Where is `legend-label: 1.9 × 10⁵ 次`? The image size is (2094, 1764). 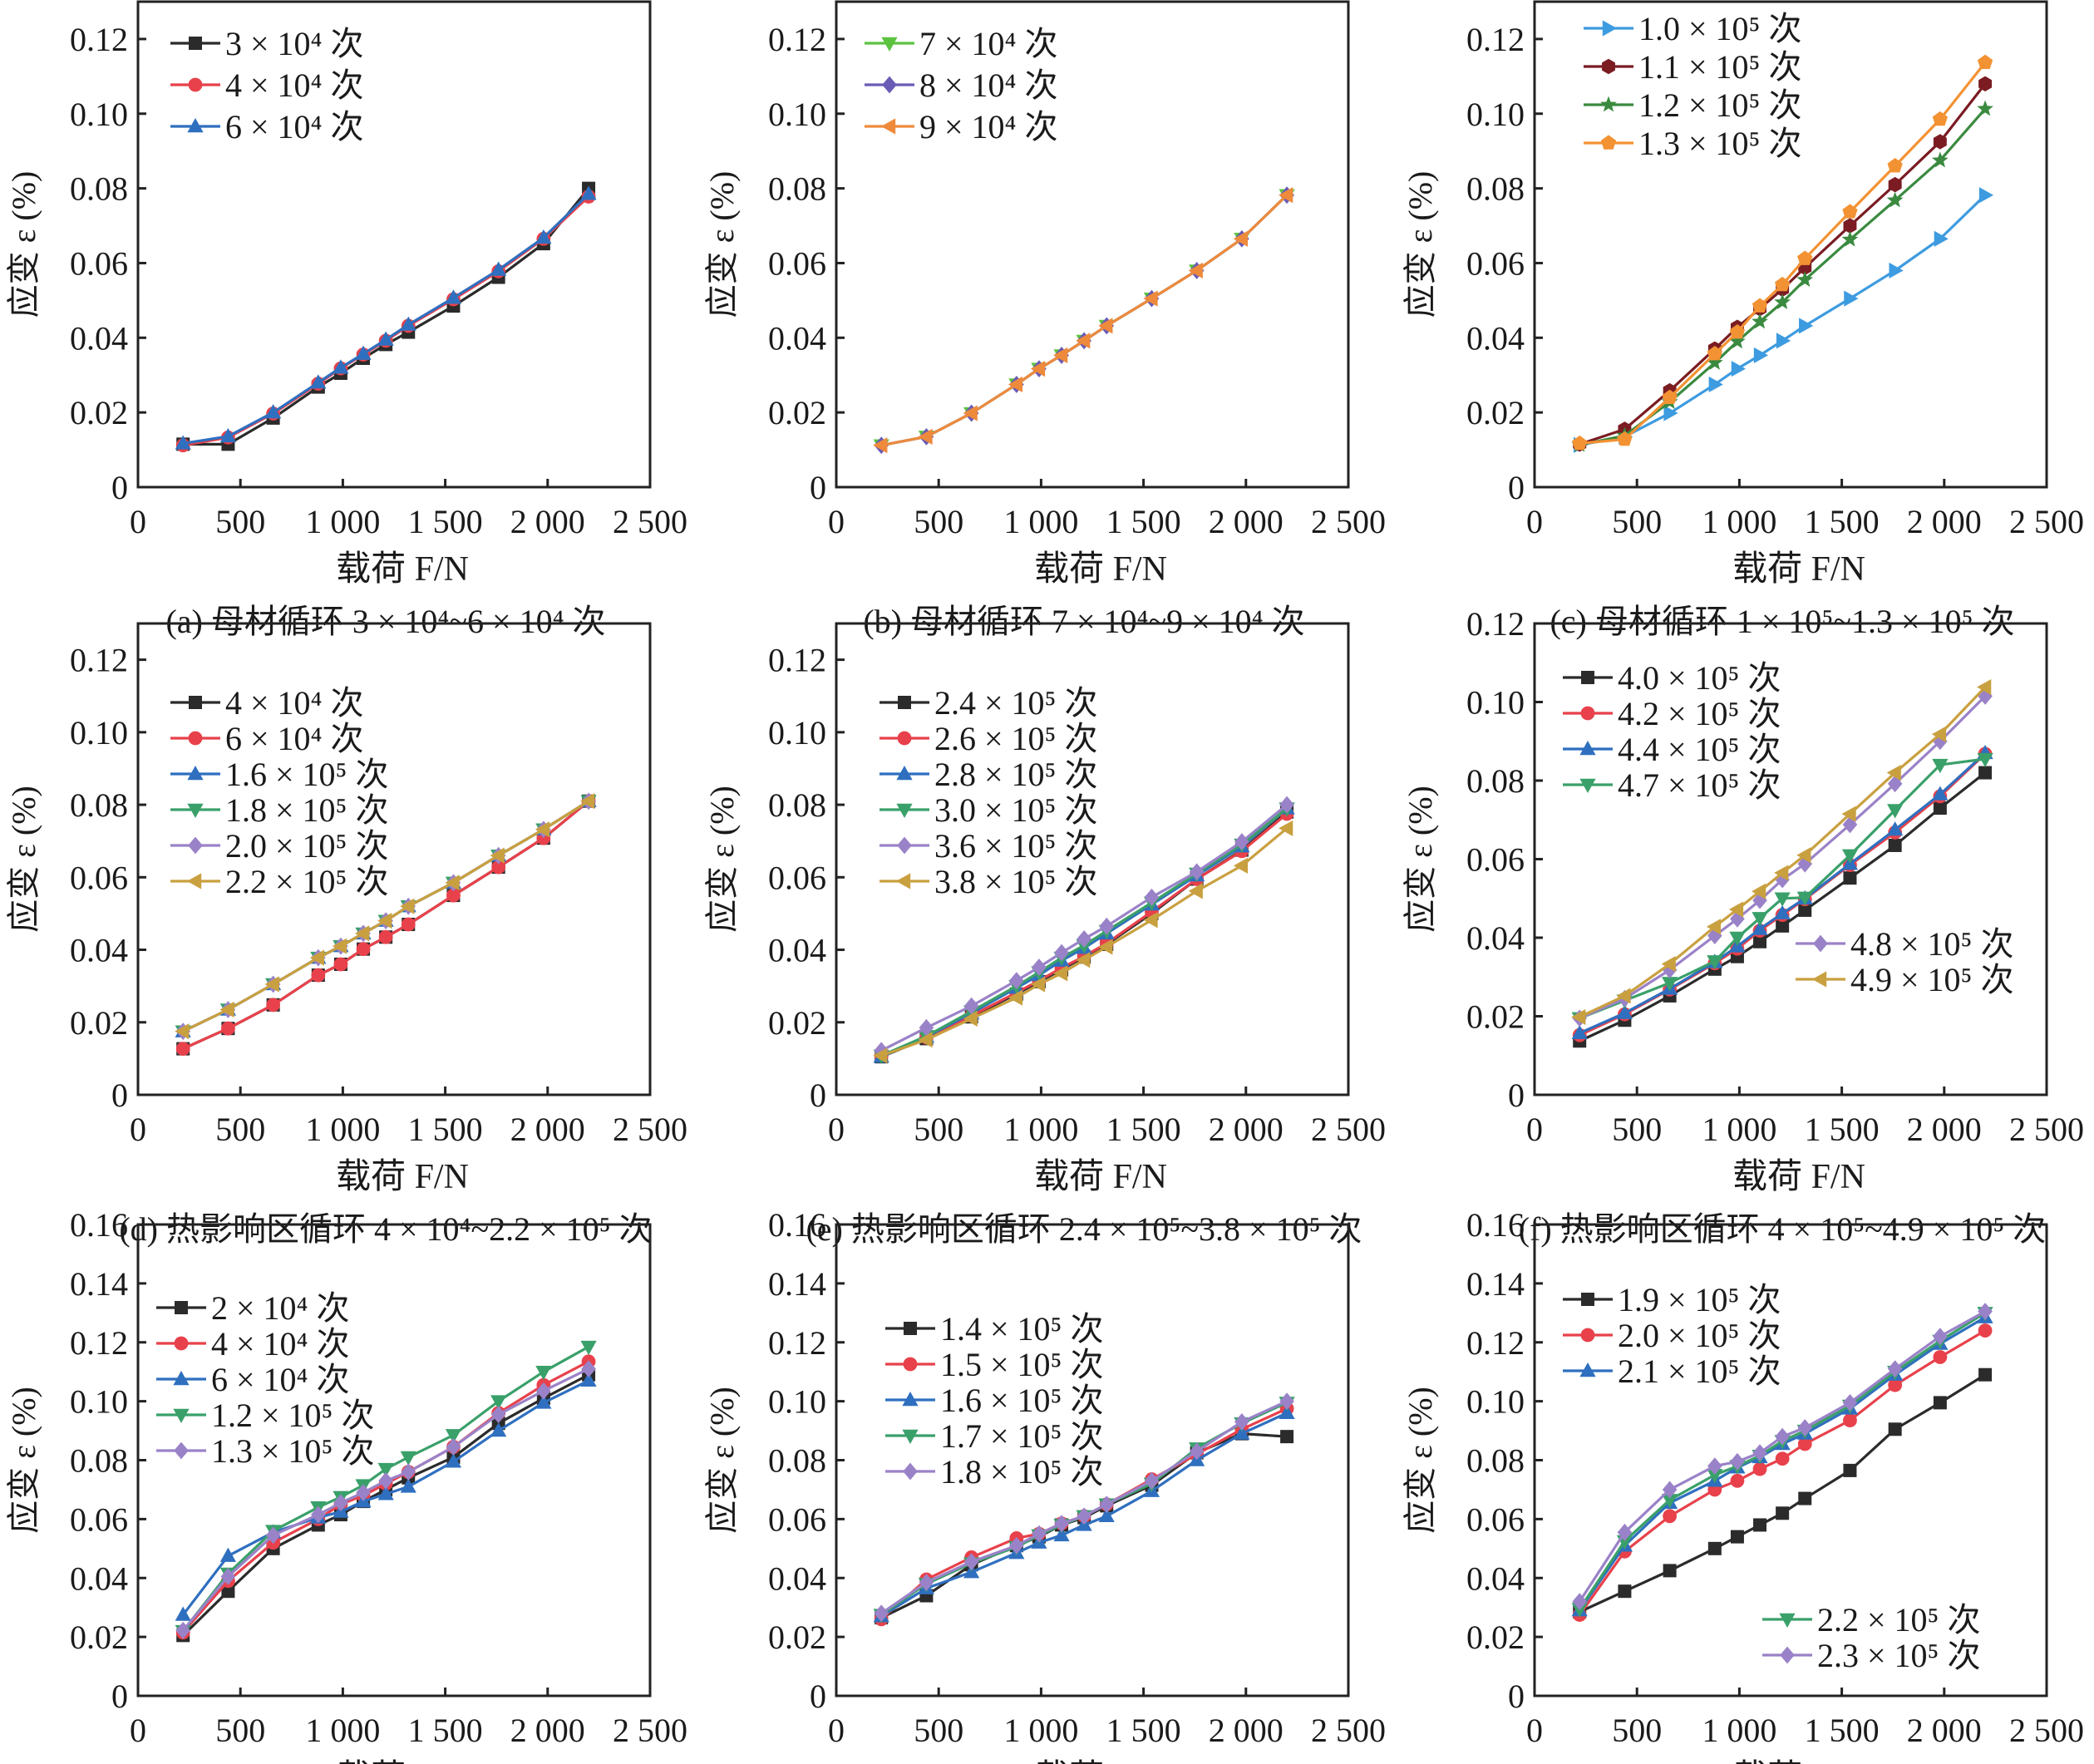 legend-label: 1.9 × 10⁵ 次 is located at coordinates (1699, 1299).